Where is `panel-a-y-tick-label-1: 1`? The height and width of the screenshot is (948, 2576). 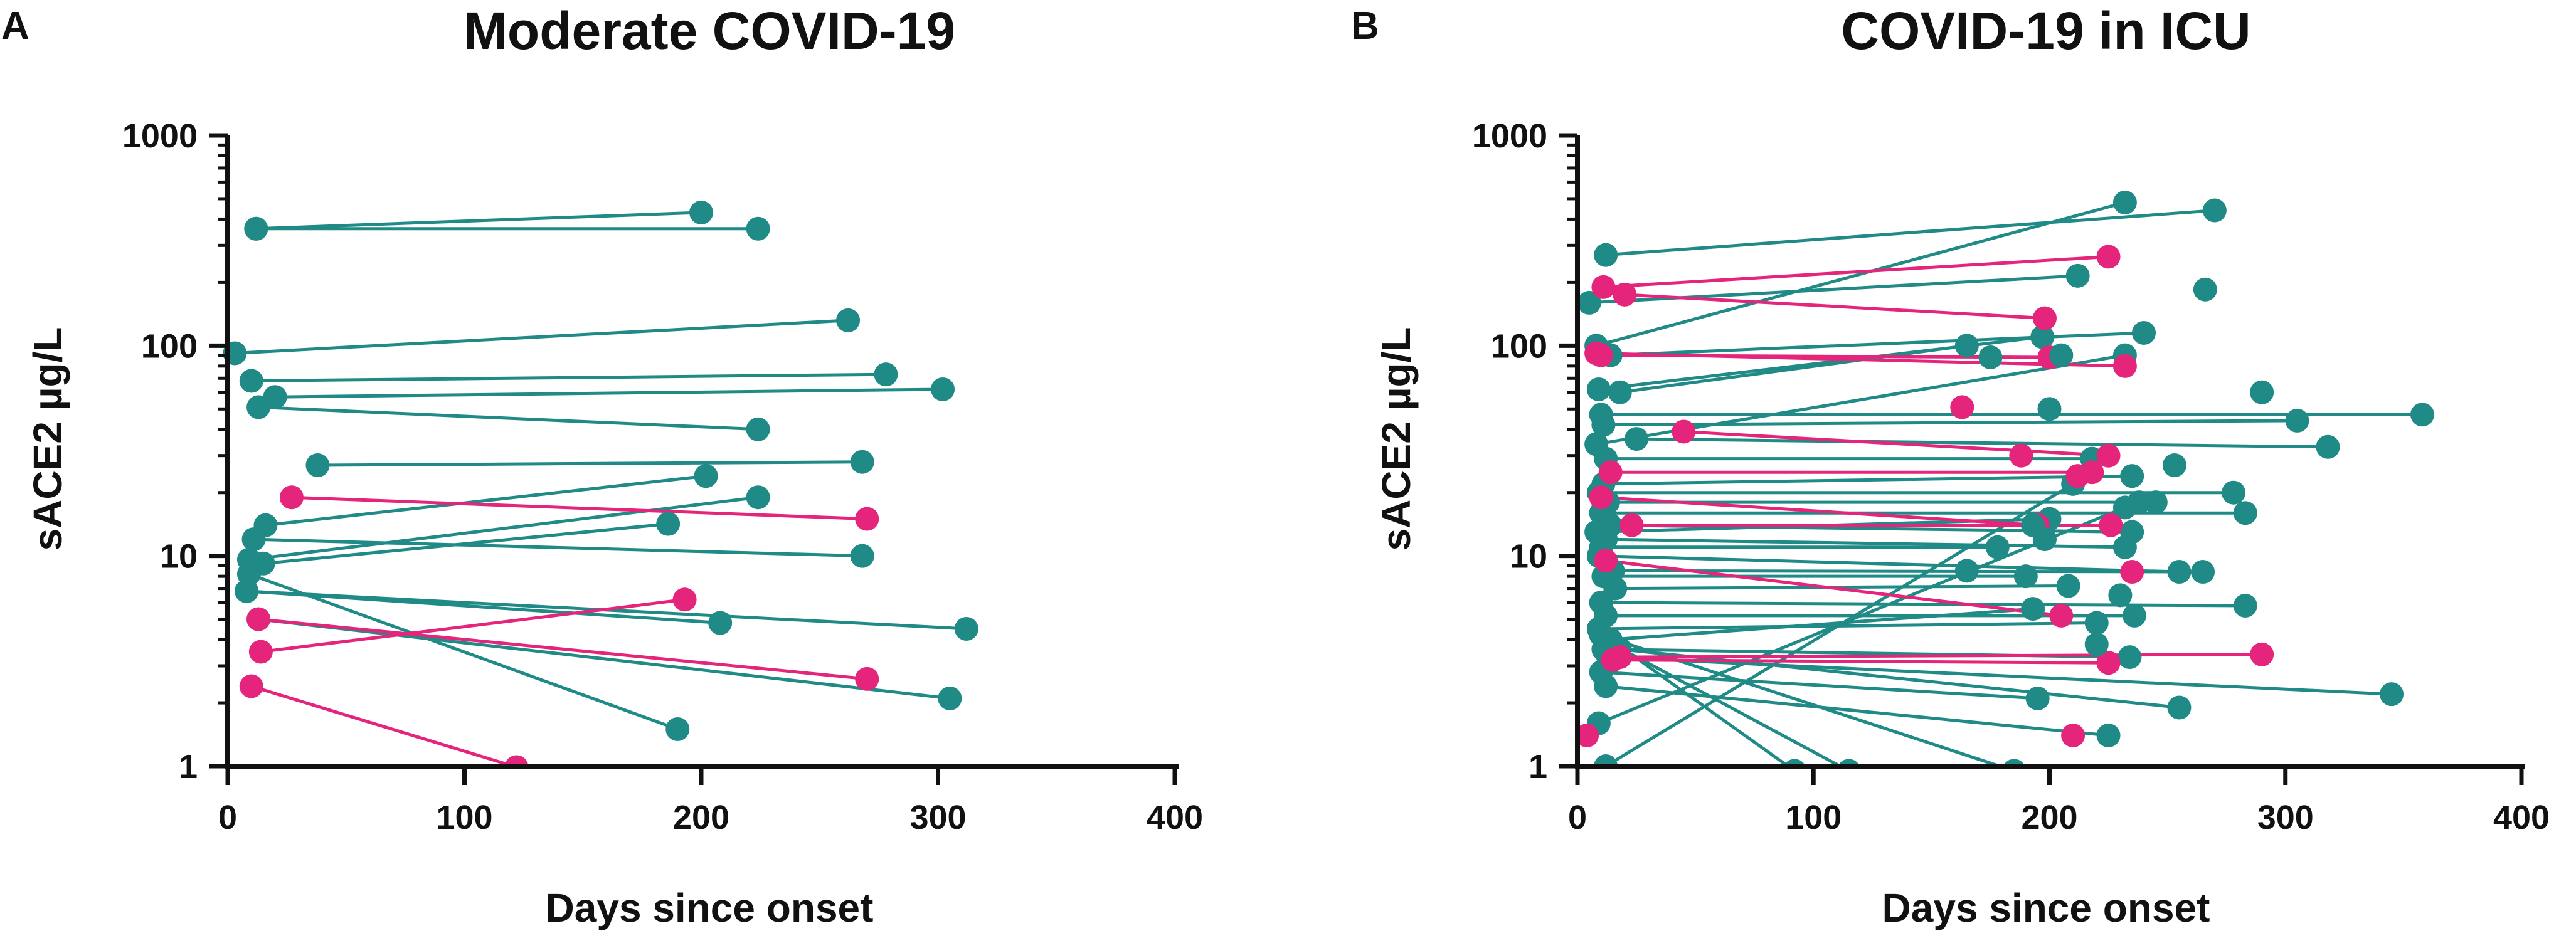 panel-a-y-tick-label-1: 1 is located at coordinates (188, 767).